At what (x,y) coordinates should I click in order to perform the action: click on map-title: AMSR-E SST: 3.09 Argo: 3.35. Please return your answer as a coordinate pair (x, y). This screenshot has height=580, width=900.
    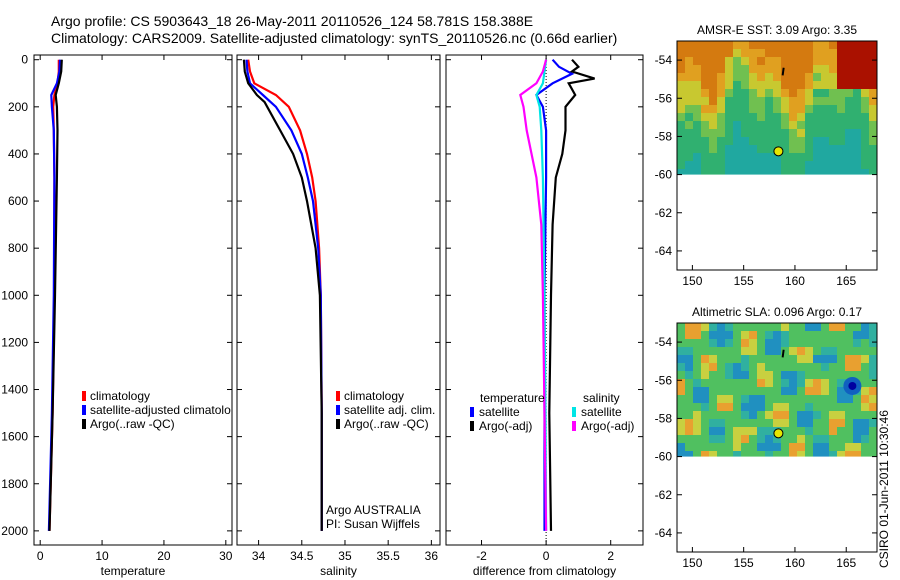
    Looking at the image, I should click on (777, 30).